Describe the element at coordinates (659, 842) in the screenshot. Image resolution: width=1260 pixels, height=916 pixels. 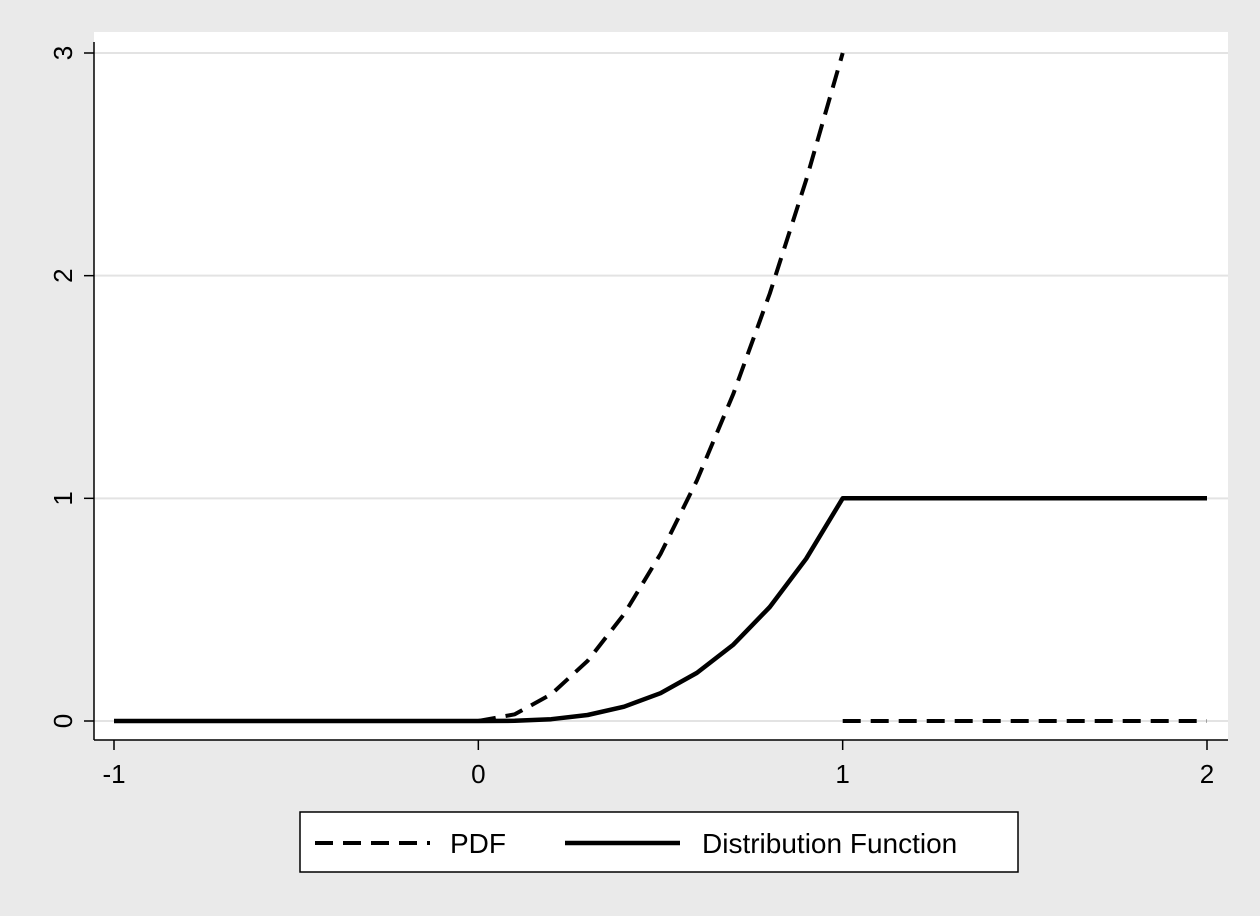
I see `legend: PDF Distribution Function` at that location.